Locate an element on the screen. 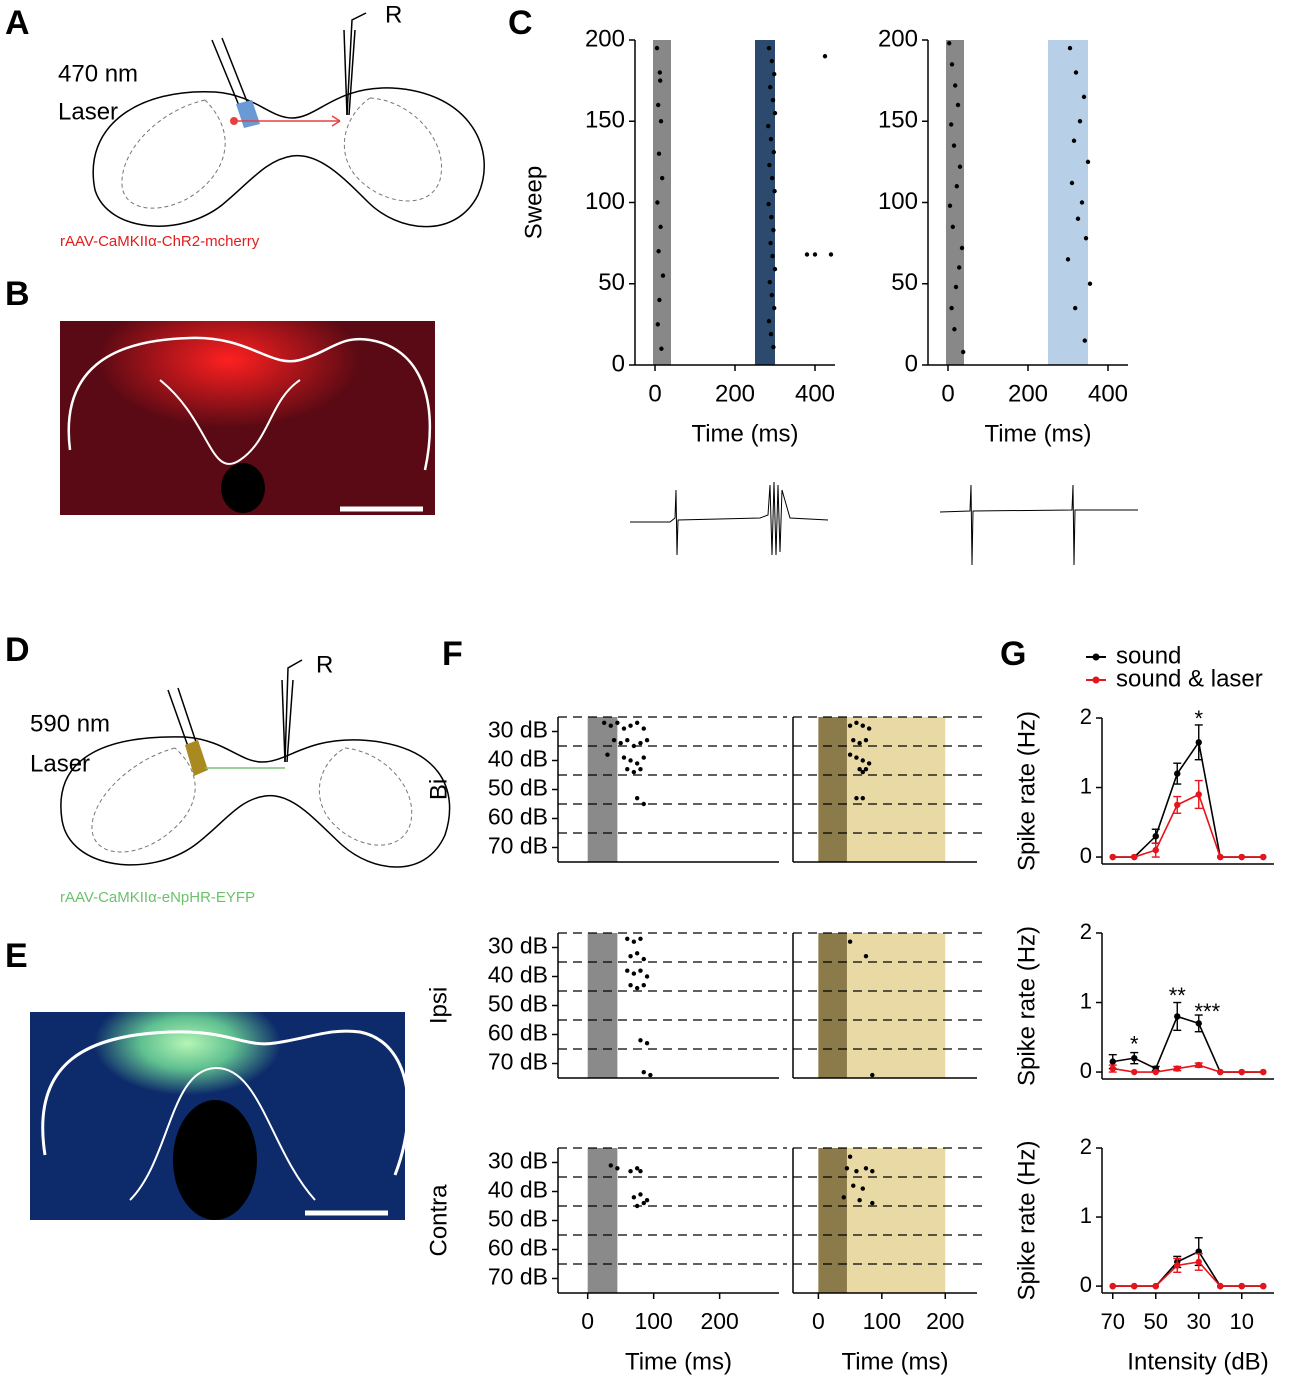  diagram-d is located at coordinates (255, 763).